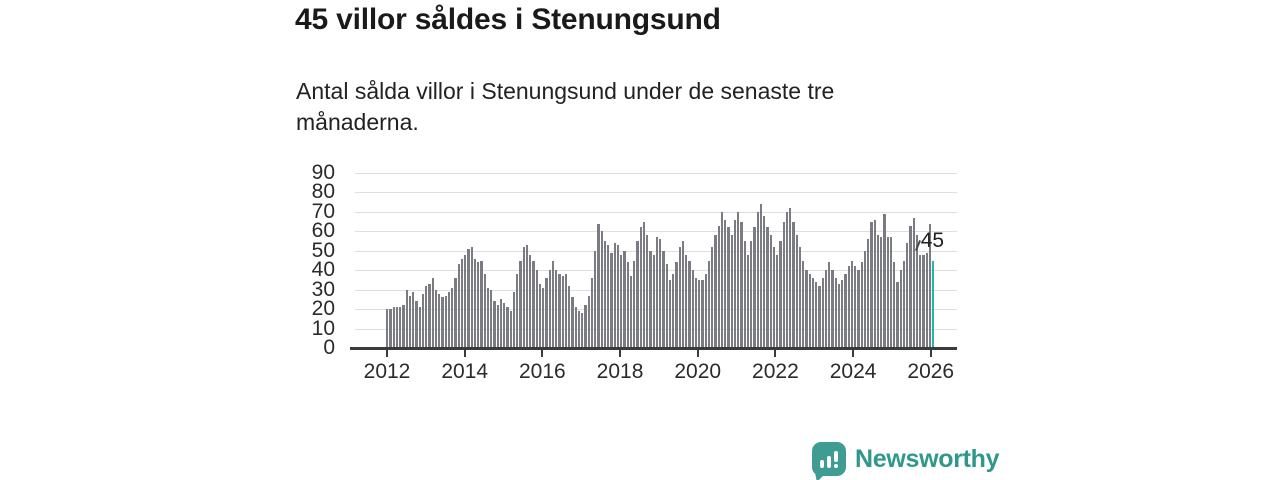 The height and width of the screenshot is (480, 1280). Describe the element at coordinates (829, 461) in the screenshot. I see `bar-chart-speech-bubble-icon` at that location.